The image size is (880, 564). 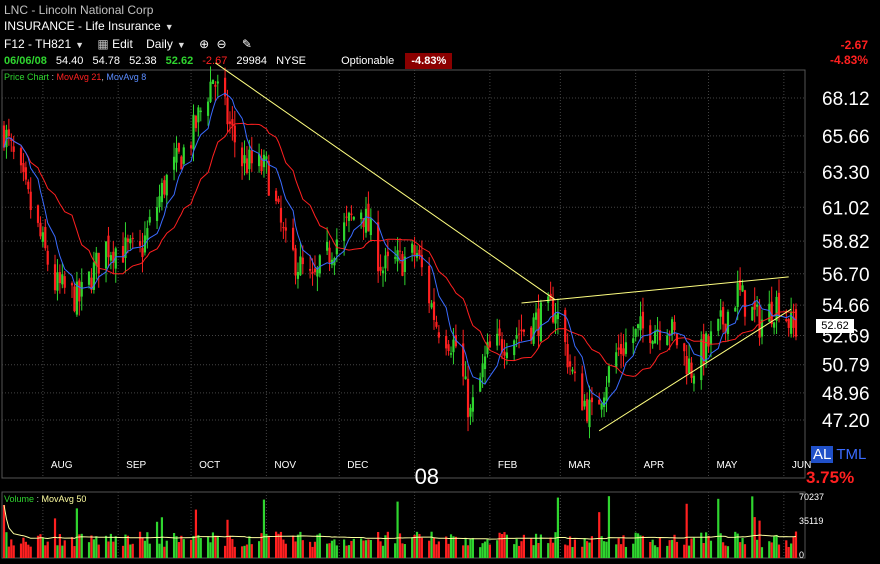 What do you see at coordinates (221, 44) in the screenshot?
I see `zoom-out-icon: ⊖` at bounding box center [221, 44].